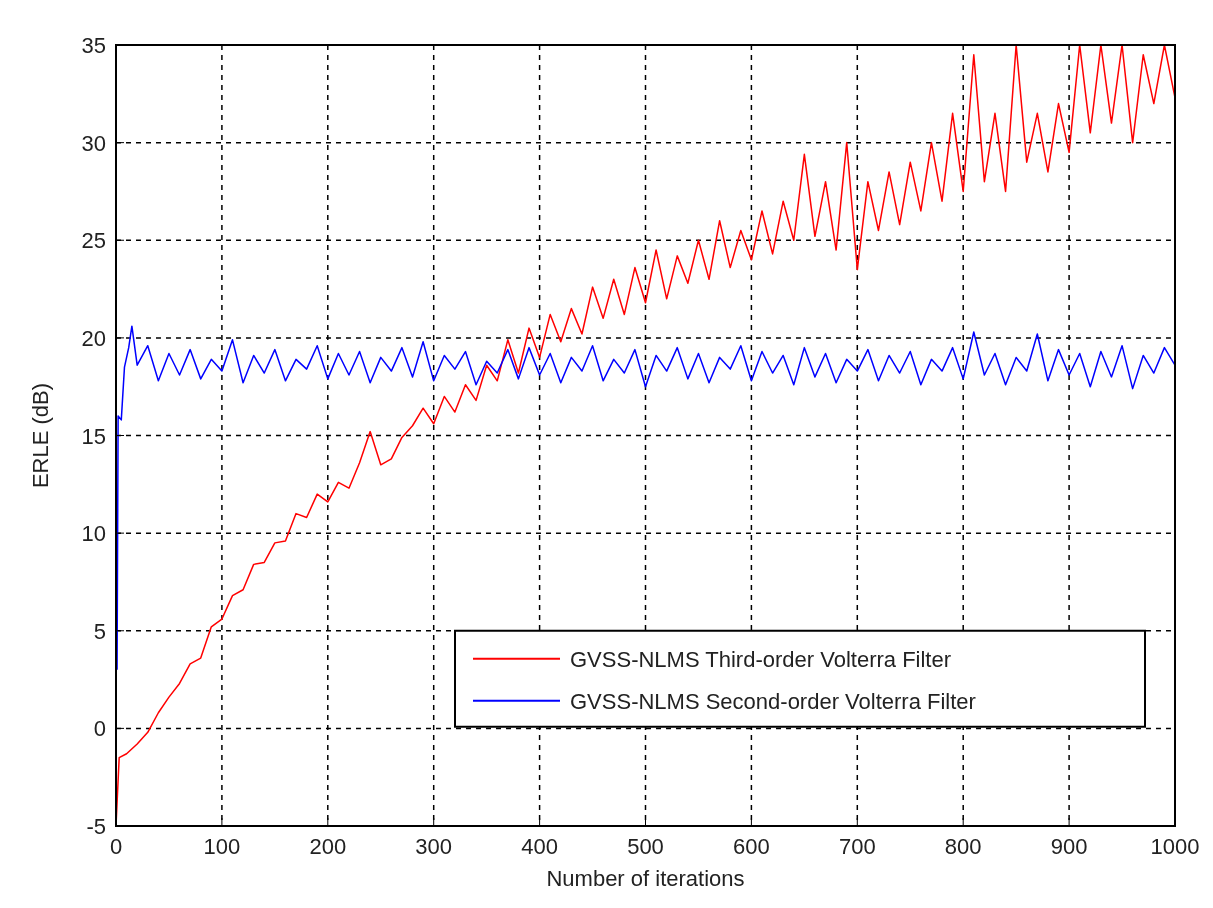 This screenshot has height=908, width=1213. I want to click on x-axis-title: Number of iterations, so click(645, 878).